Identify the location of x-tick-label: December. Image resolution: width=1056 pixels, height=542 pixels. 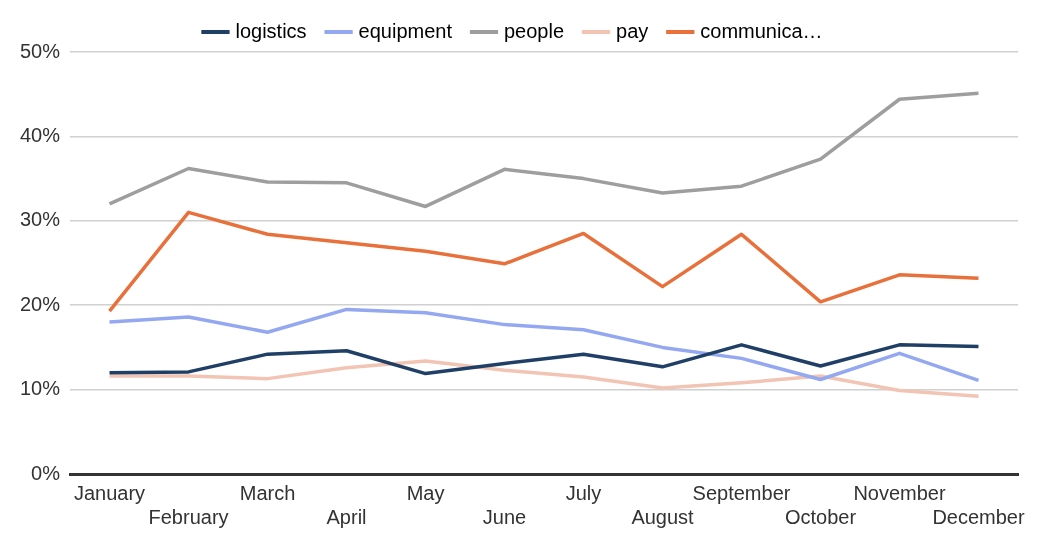
(978, 516).